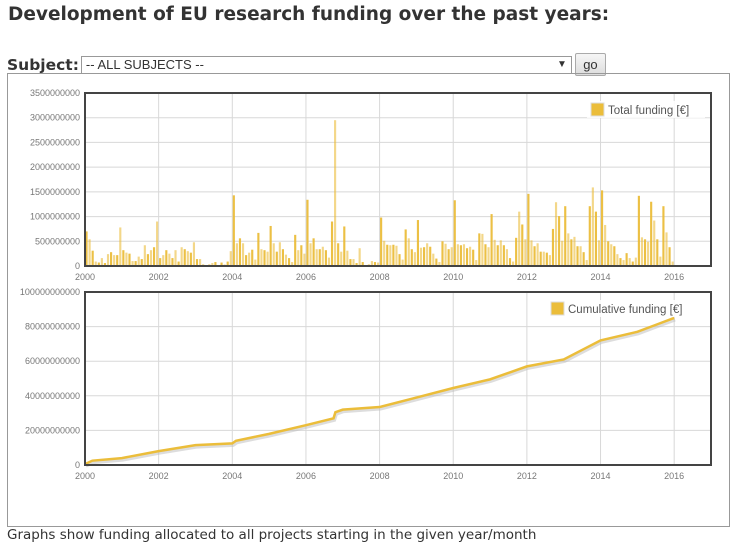 This screenshot has height=552, width=737. What do you see at coordinates (55, 93) in the screenshot?
I see `y-tick-label: 3500000000` at bounding box center [55, 93].